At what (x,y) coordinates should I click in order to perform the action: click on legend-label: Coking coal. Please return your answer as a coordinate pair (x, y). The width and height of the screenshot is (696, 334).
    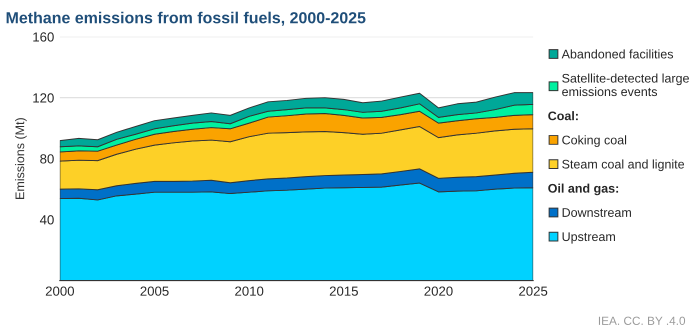
    Looking at the image, I should click on (594, 141).